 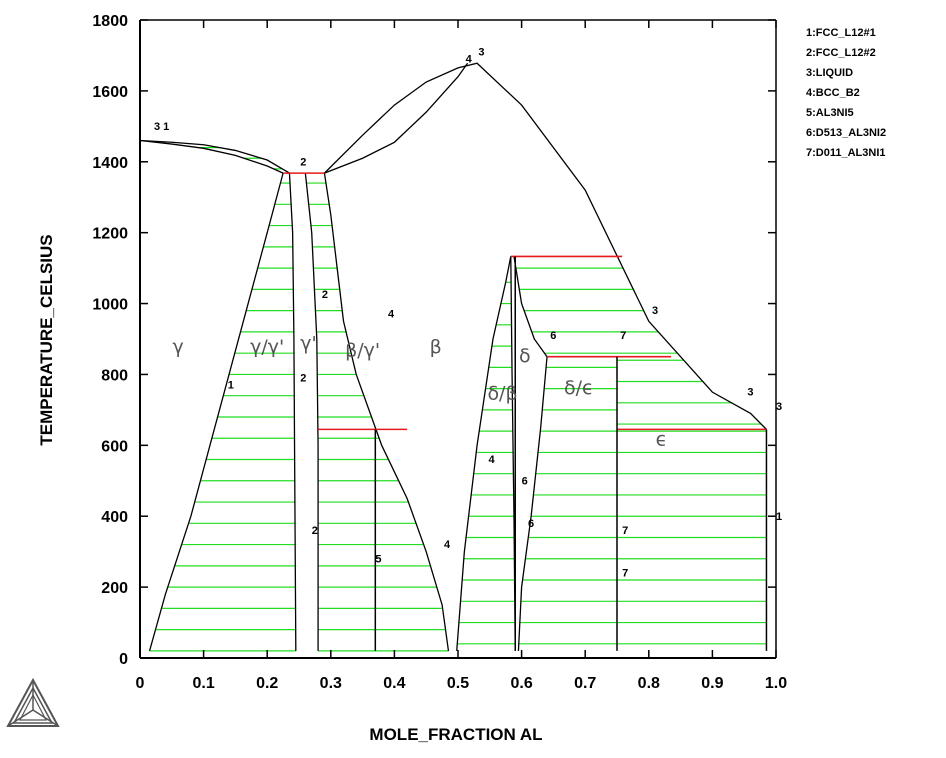 What do you see at coordinates (46, 339) in the screenshot?
I see `y-axis-title: TEMPERATURE_CELSIUS` at bounding box center [46, 339].